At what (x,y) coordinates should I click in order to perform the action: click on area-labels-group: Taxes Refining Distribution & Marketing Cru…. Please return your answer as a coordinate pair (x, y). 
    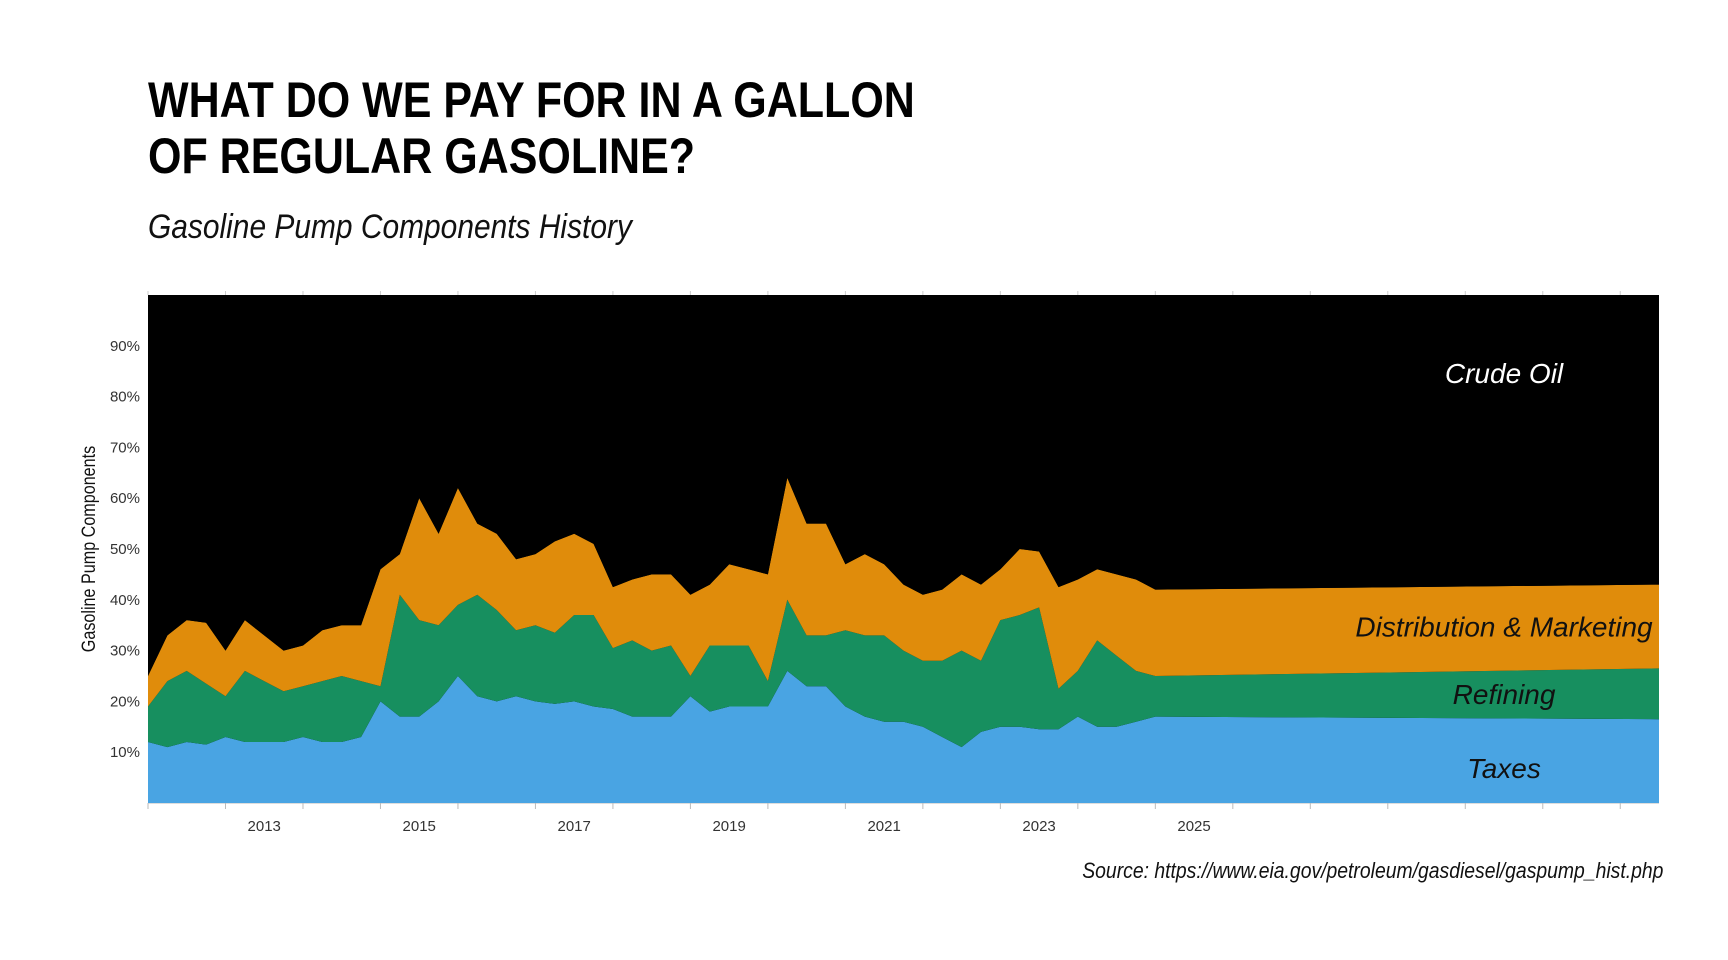
    Looking at the image, I should click on (1504, 571).